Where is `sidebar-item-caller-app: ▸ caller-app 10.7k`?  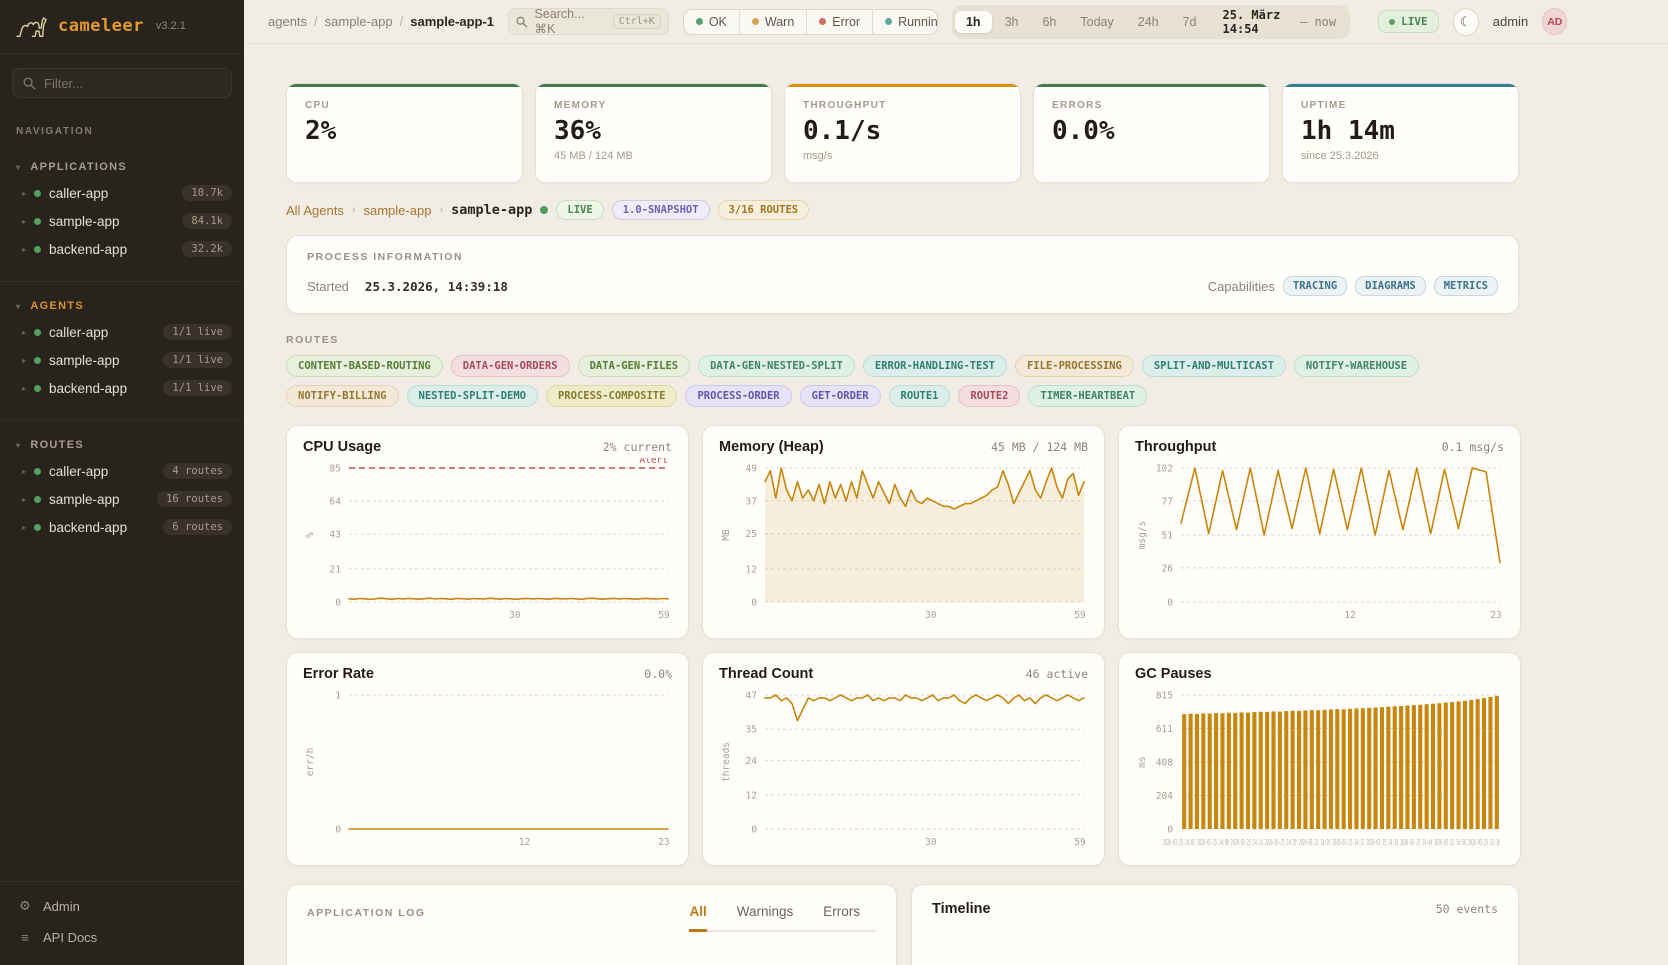
sidebar-item-caller-app: ▸ caller-app 10.7k is located at coordinates (122, 193).